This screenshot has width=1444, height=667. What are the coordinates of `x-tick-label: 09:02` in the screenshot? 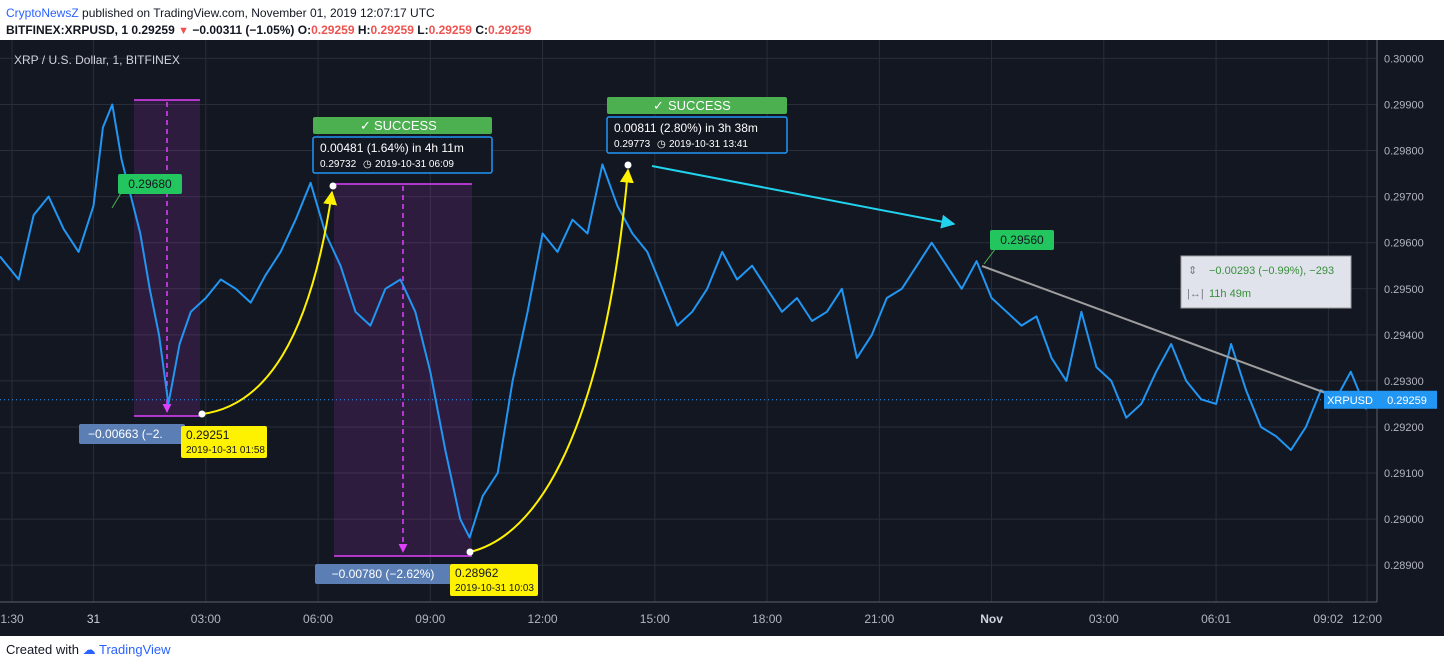 It's located at (1328, 619).